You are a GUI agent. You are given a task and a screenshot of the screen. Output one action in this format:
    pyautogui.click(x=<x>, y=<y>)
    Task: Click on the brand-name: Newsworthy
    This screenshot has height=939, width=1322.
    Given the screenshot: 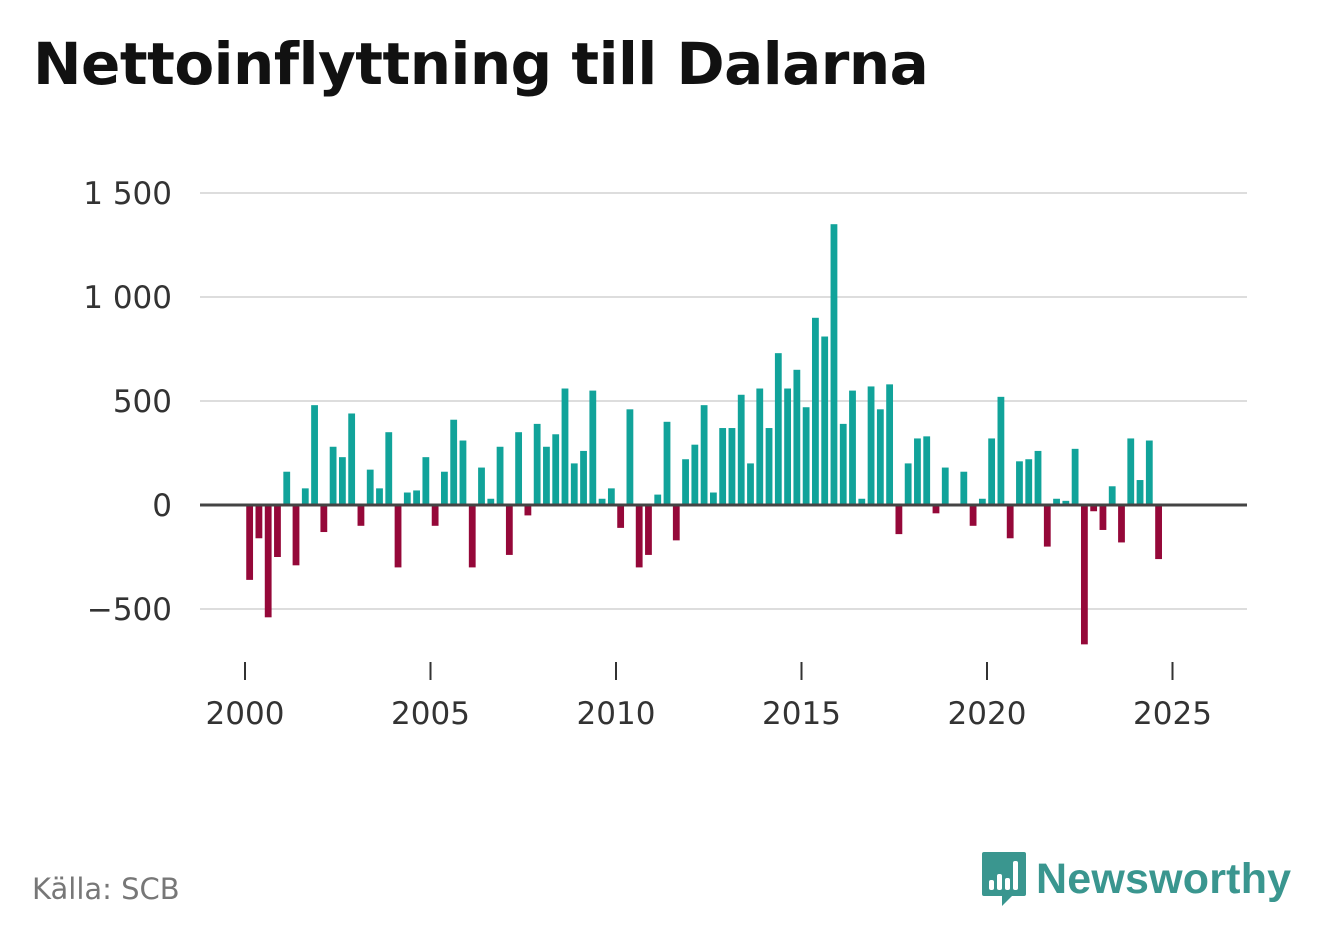 What is the action you would take?
    pyautogui.click(x=1164, y=878)
    